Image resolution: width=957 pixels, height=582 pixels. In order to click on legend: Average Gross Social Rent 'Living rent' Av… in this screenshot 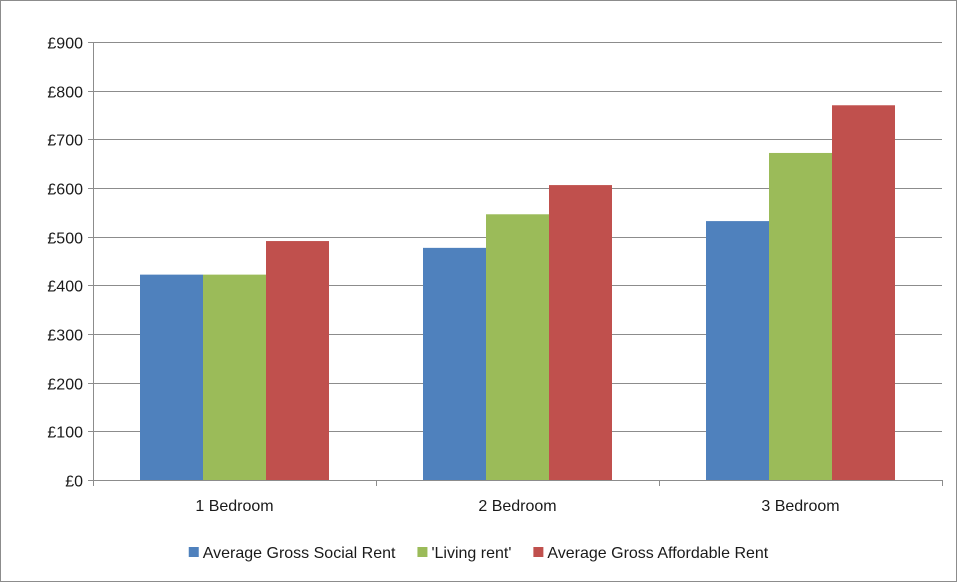, I will do `click(478, 553)`.